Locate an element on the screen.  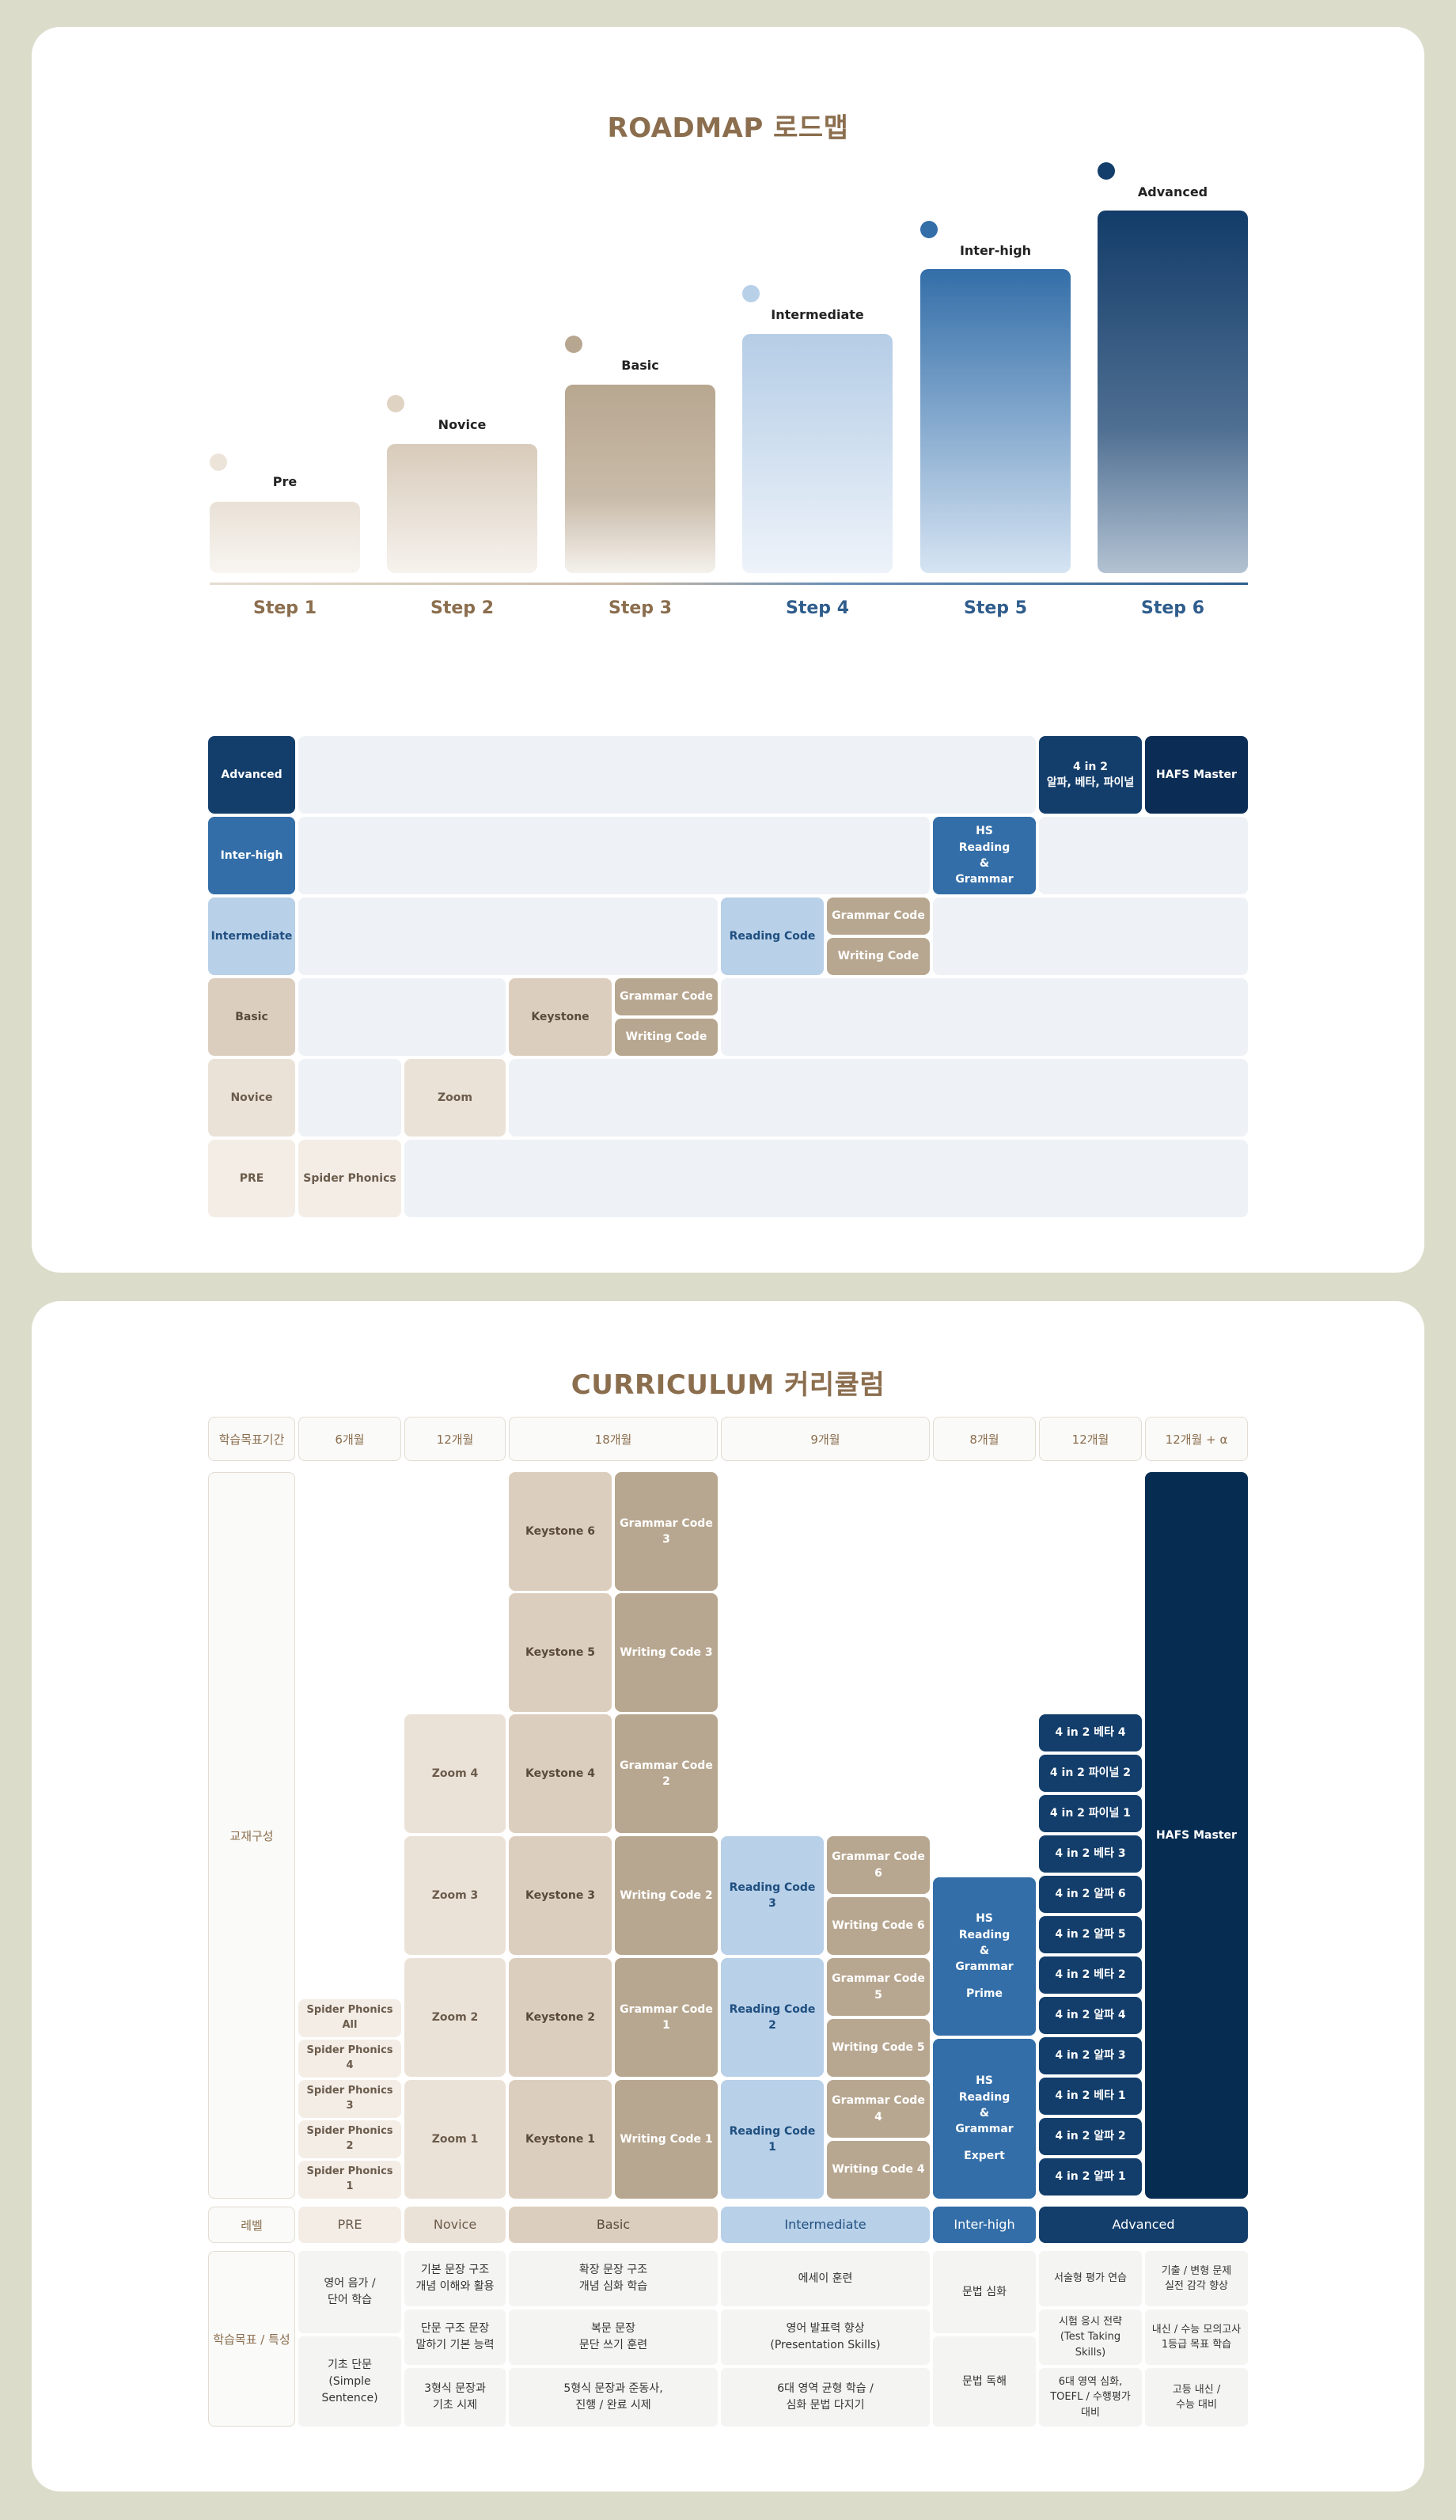
level-dot-pre is located at coordinates (218, 463).